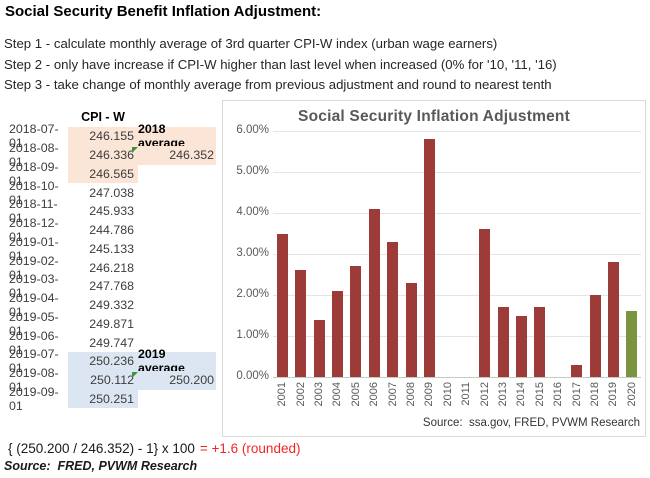  What do you see at coordinates (252, 376) in the screenshot?
I see `y-axis-tick-label: 0.00%` at bounding box center [252, 376].